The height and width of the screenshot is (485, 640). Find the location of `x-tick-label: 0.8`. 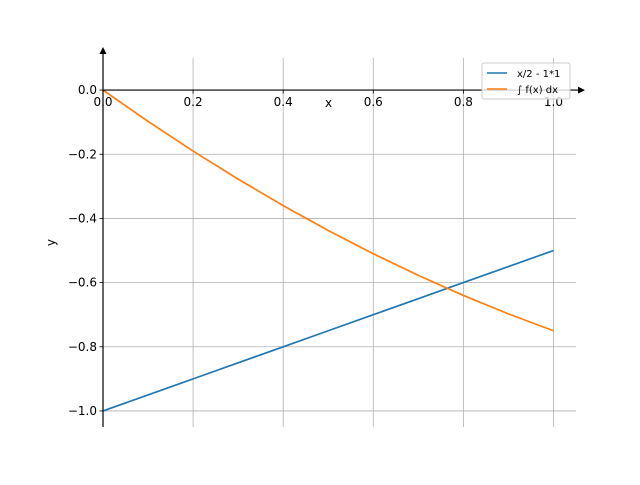

x-tick-label: 0.8 is located at coordinates (463, 102).